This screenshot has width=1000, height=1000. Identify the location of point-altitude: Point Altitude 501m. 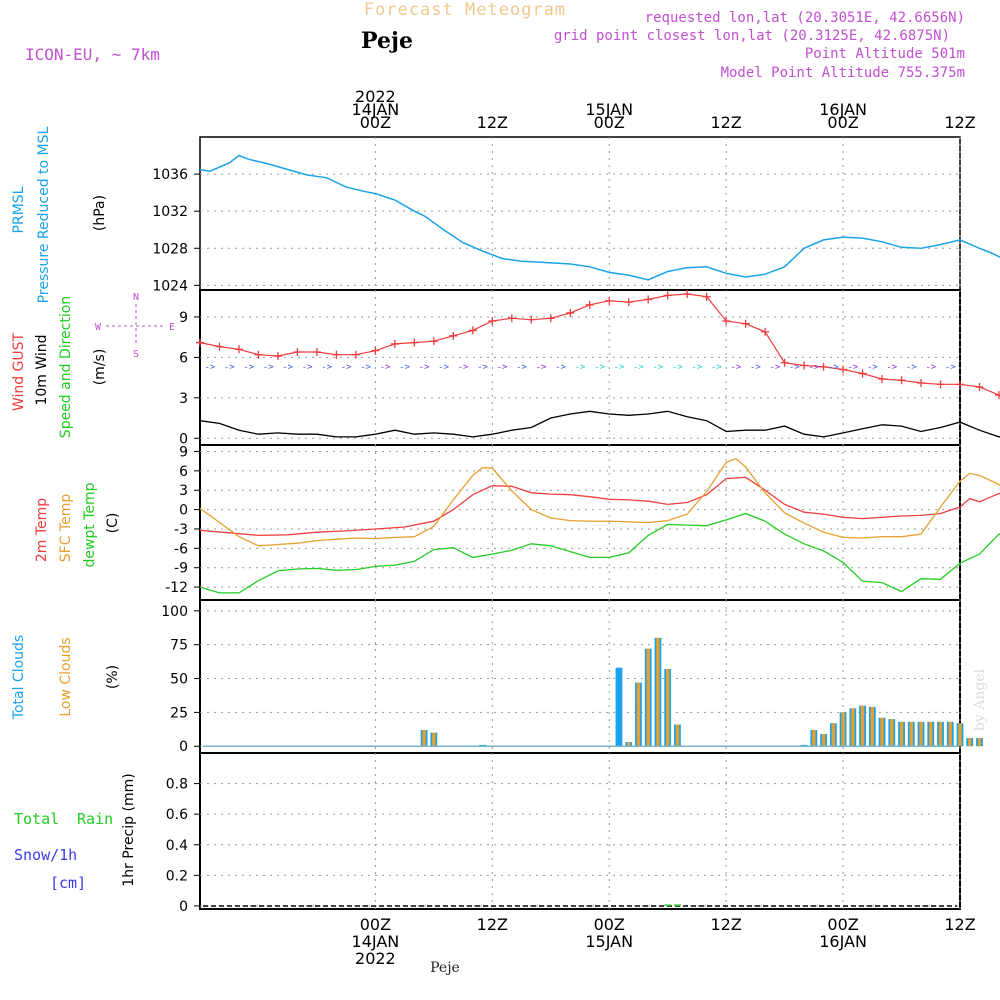
(885, 54).